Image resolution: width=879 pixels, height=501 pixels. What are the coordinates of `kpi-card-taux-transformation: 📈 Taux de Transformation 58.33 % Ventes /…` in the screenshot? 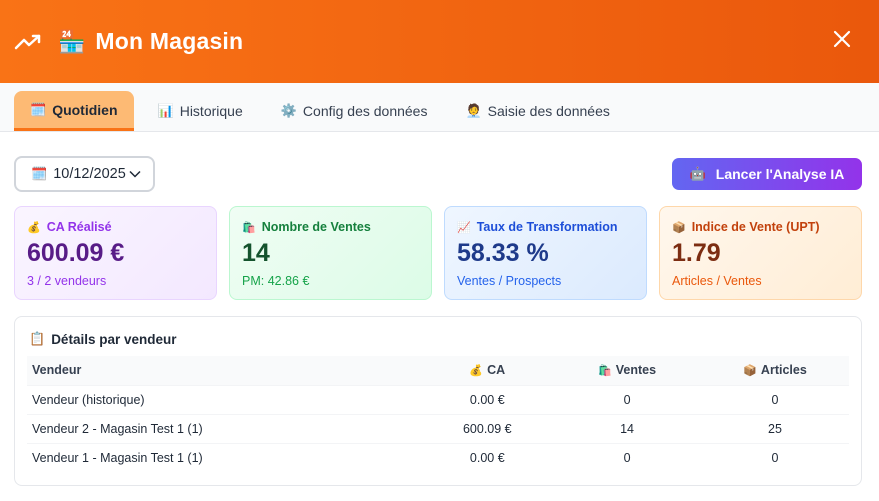 It's located at (545, 253).